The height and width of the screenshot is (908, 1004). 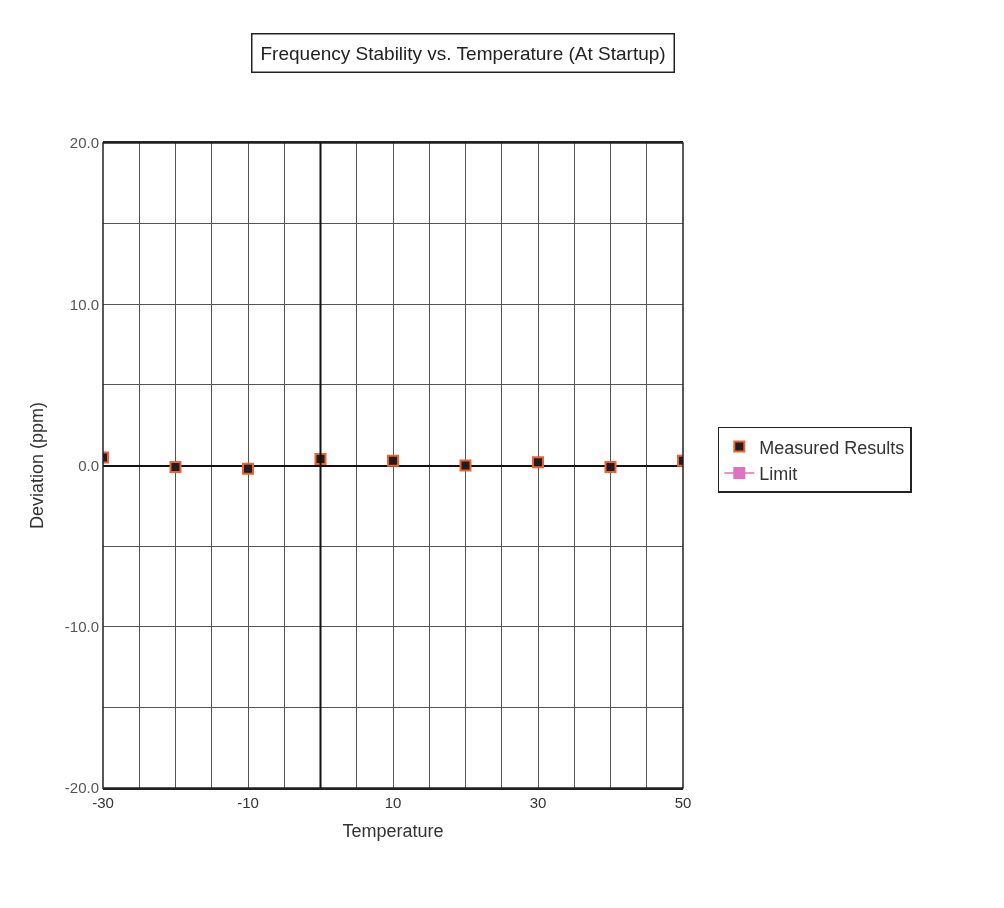 What do you see at coordinates (84, 143) in the screenshot?
I see `y-tick-label: 20.0` at bounding box center [84, 143].